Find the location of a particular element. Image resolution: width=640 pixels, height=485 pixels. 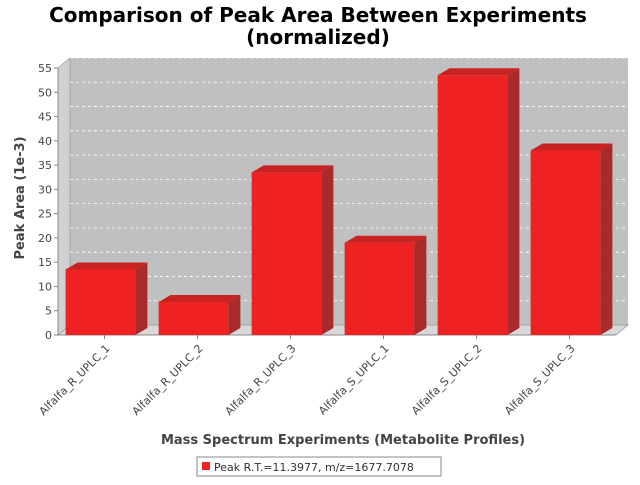

y-tick-label: 10 is located at coordinates (45, 286).